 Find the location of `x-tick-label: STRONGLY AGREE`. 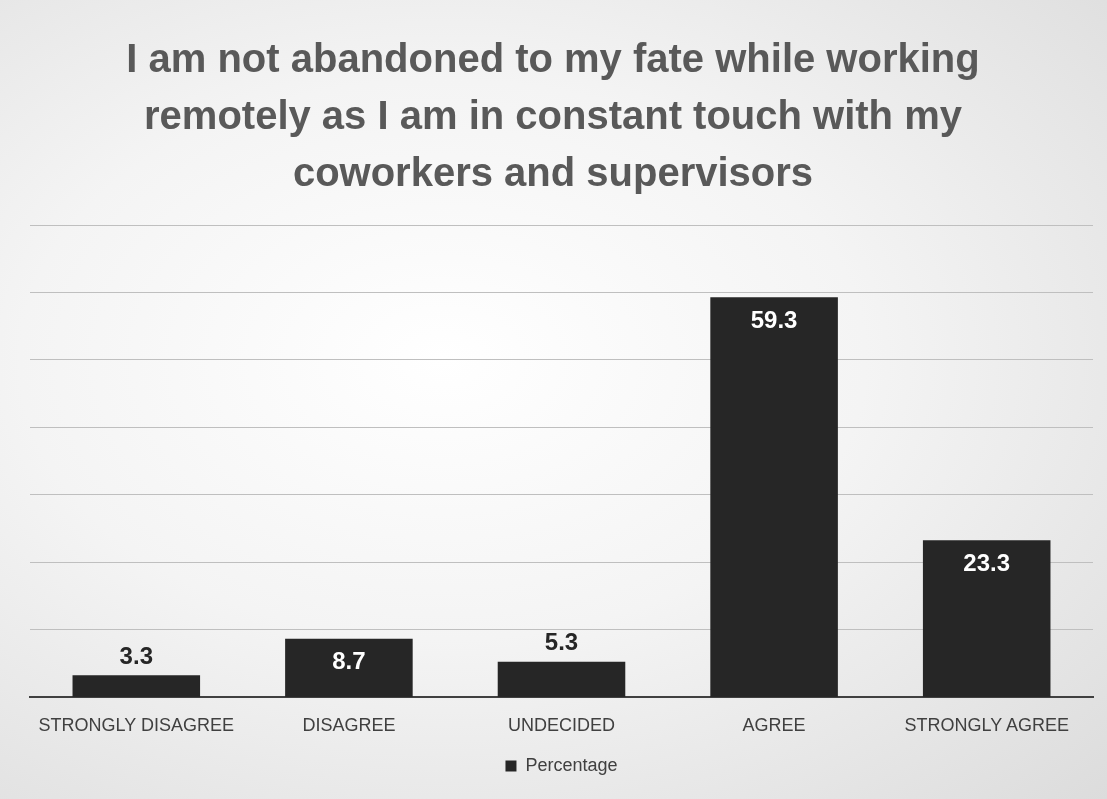

x-tick-label: STRONGLY AGREE is located at coordinates (986, 725).